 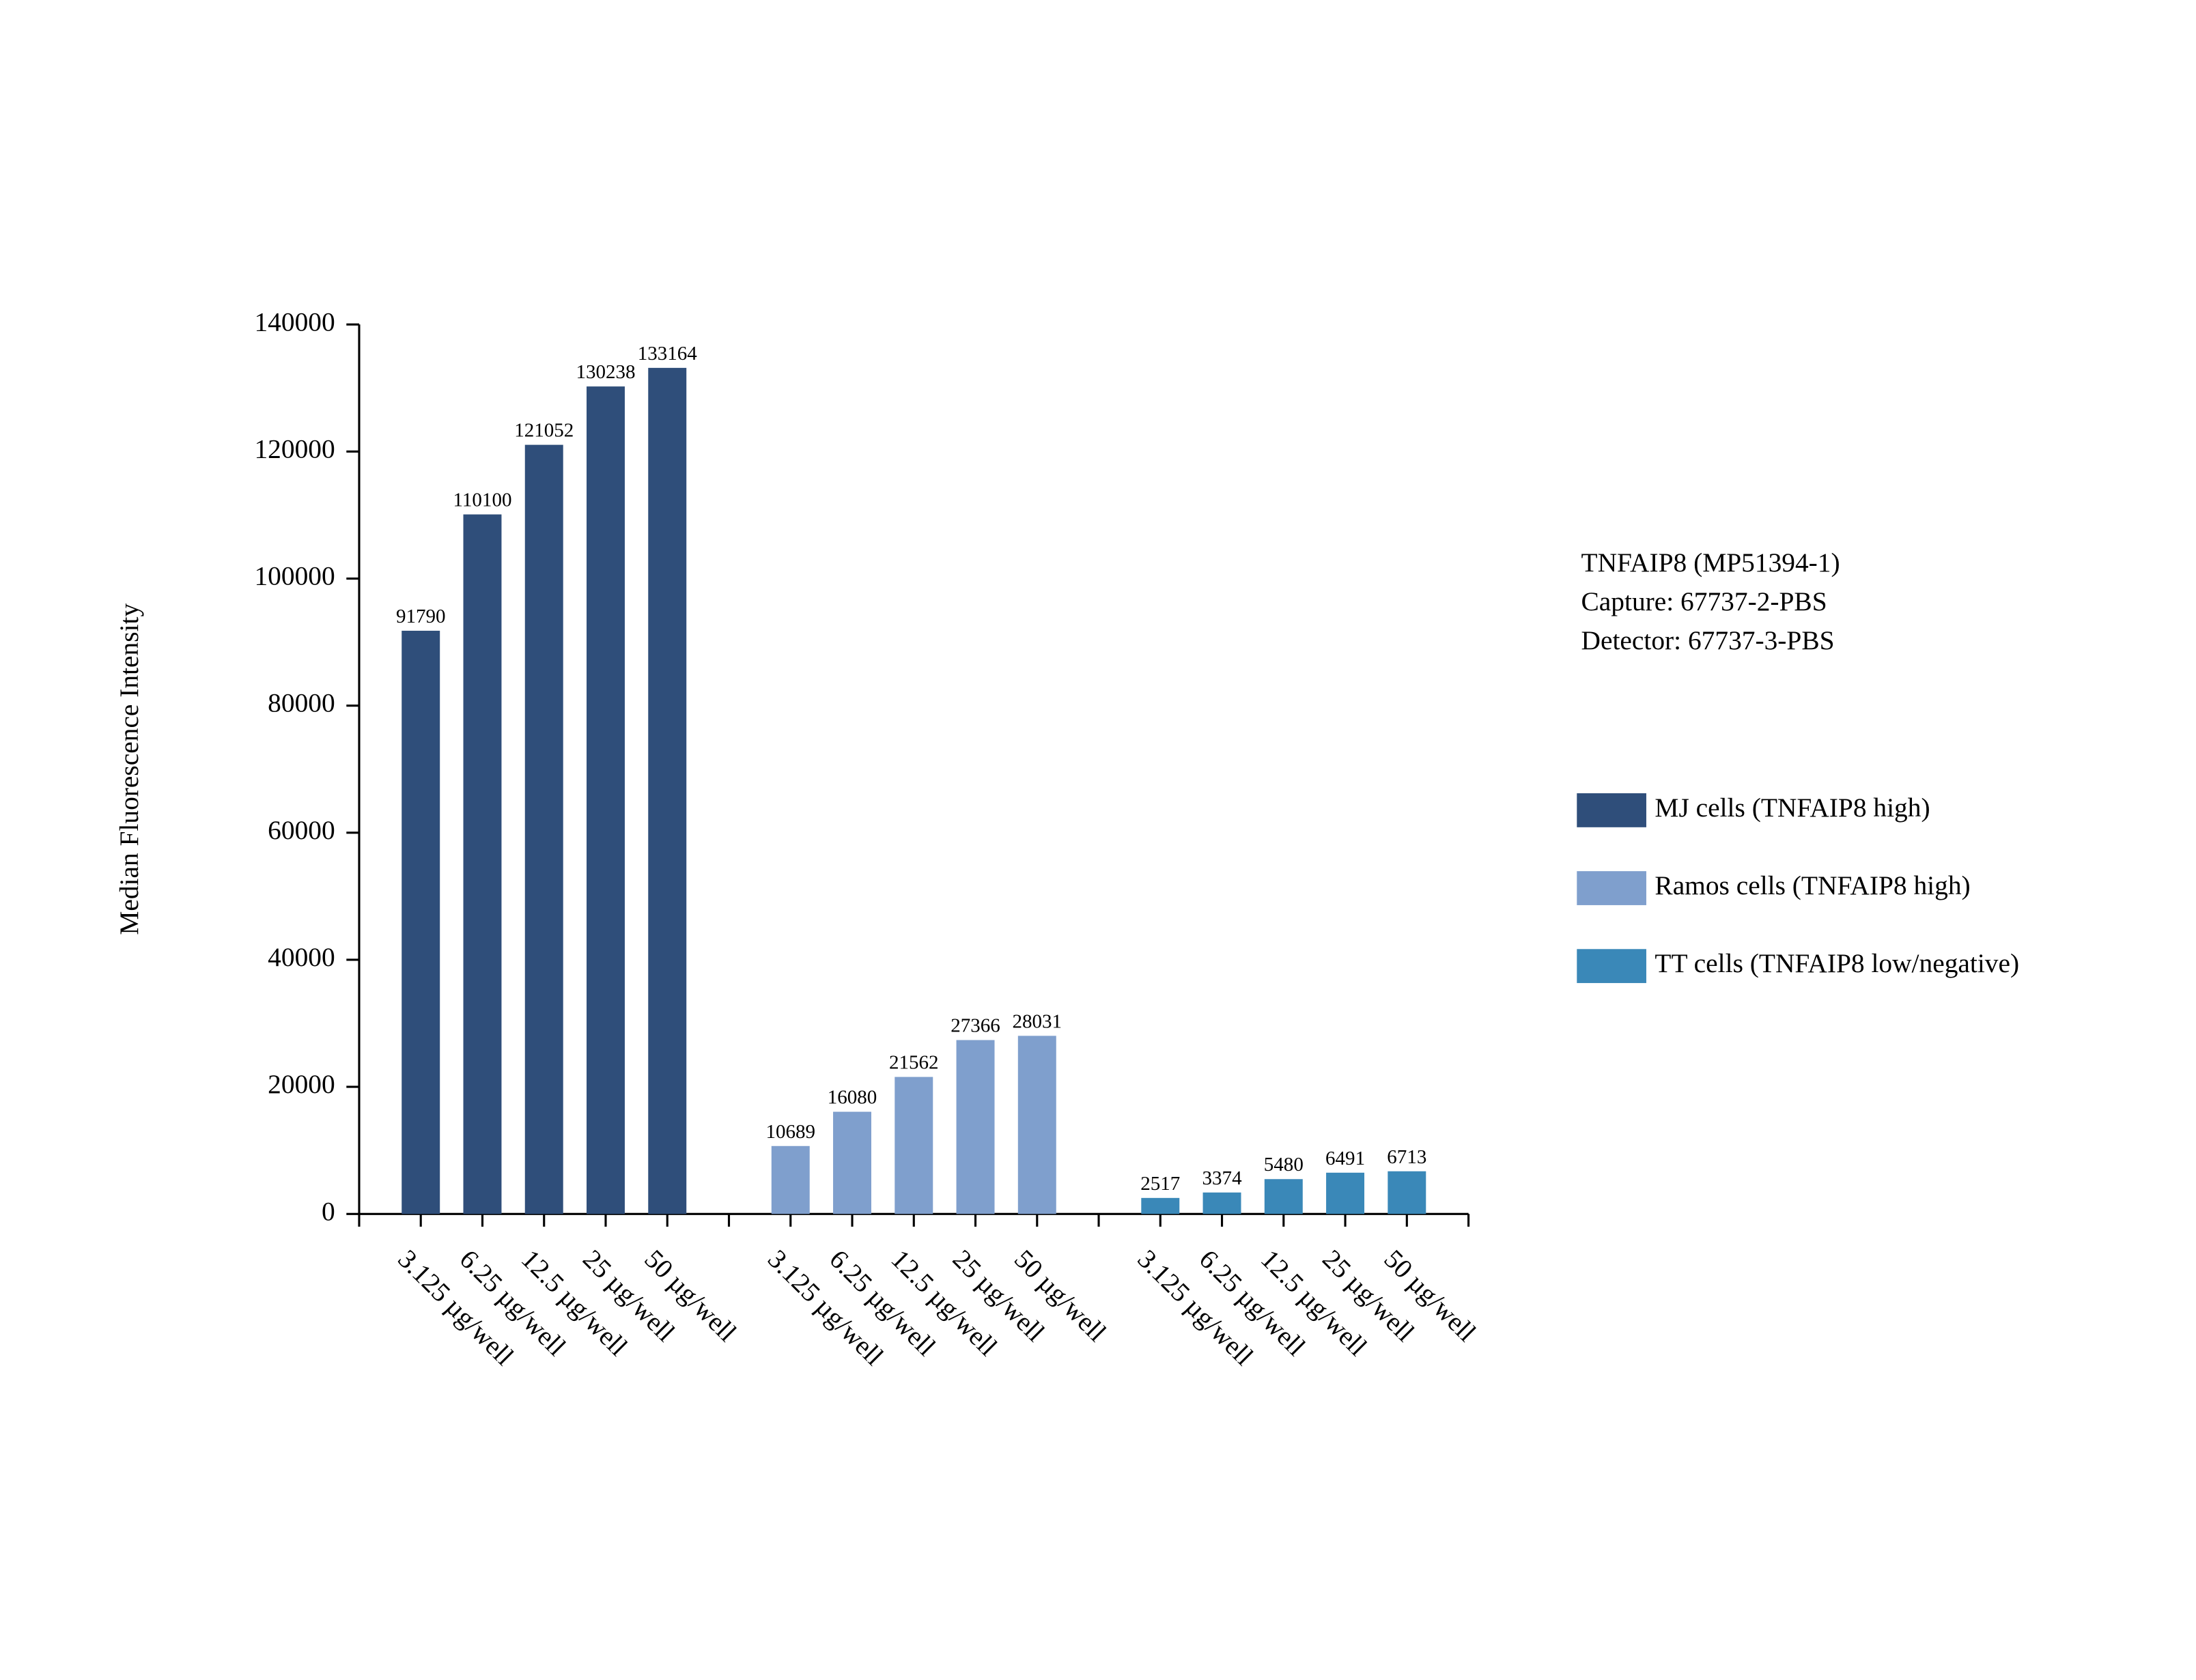 I want to click on legend-label: TT cells (TNFAIP8 low/negative), so click(x=1837, y=963).